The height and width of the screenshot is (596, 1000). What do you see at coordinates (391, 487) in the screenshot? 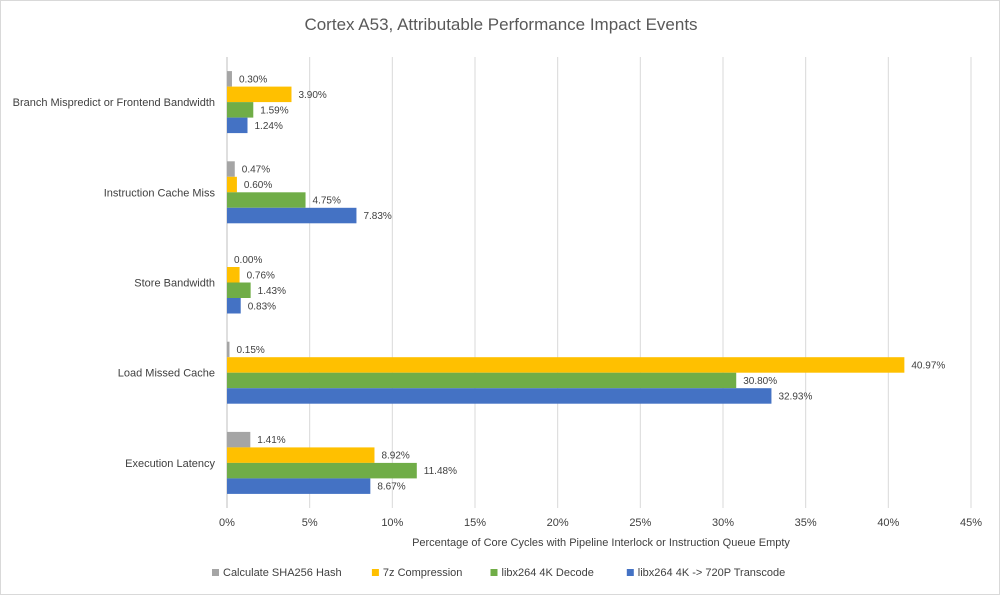
I see `data-label: 8.67%` at bounding box center [391, 487].